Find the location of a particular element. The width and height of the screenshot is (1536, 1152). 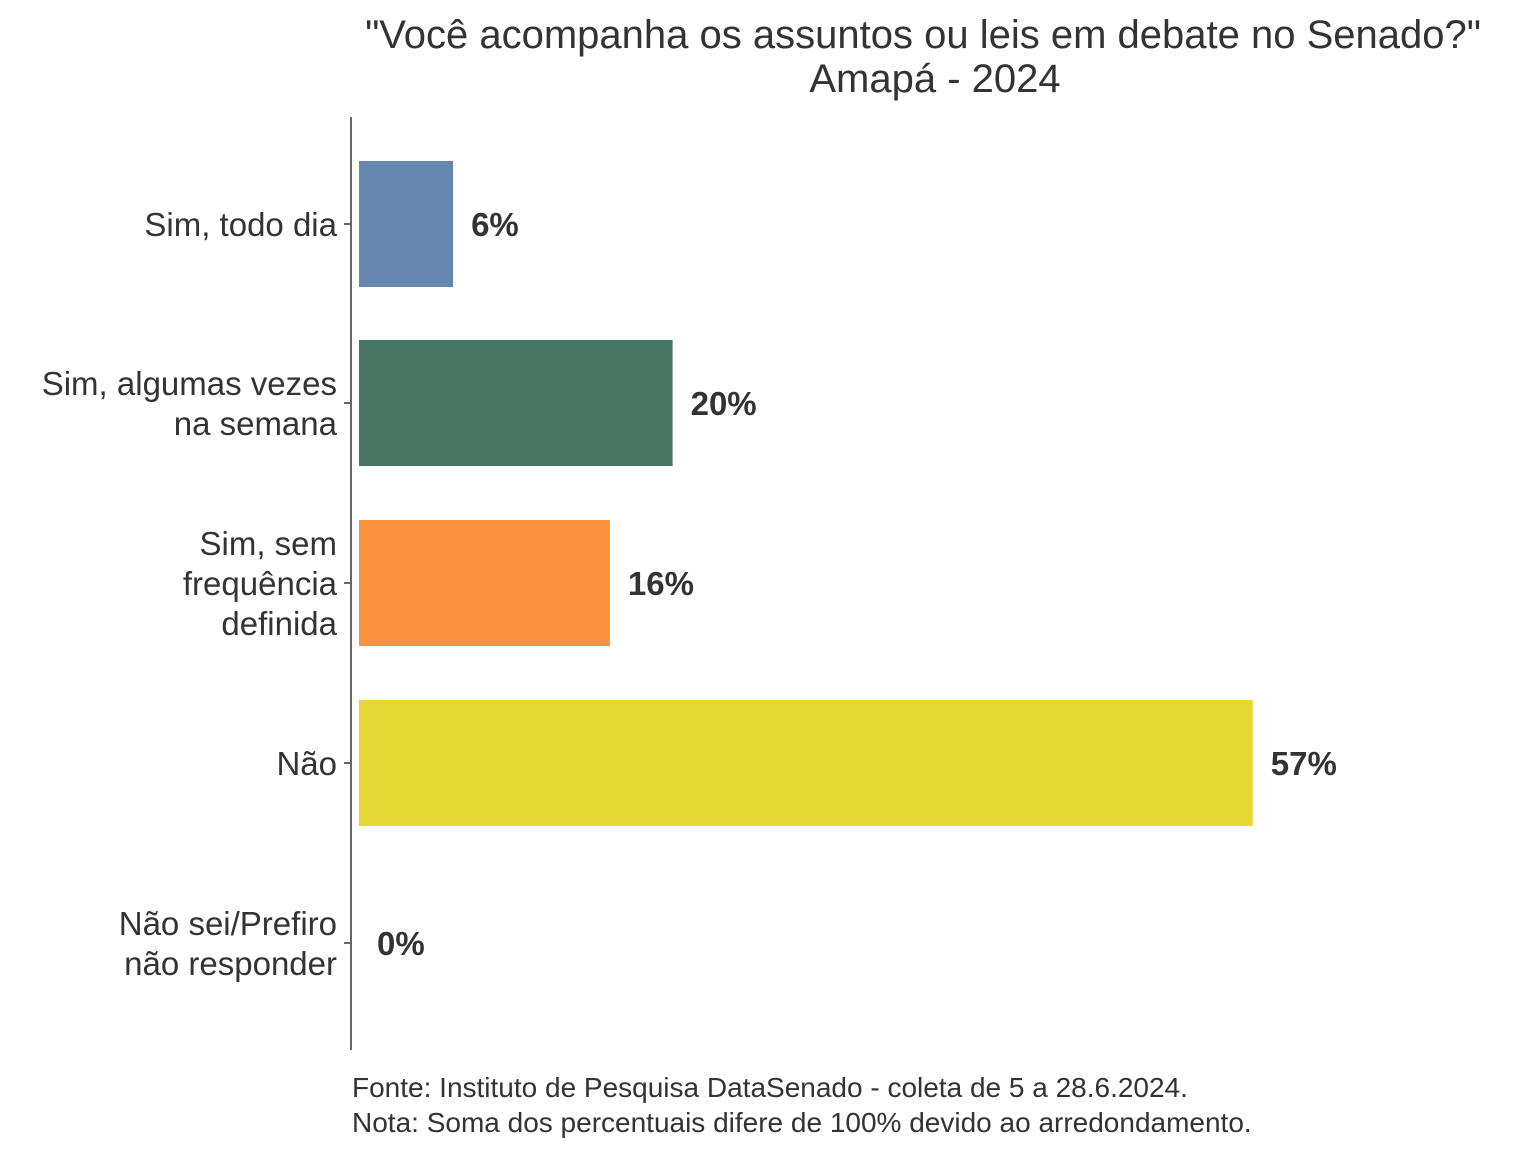

category-label-3-line-0: Não is located at coordinates (306, 763).